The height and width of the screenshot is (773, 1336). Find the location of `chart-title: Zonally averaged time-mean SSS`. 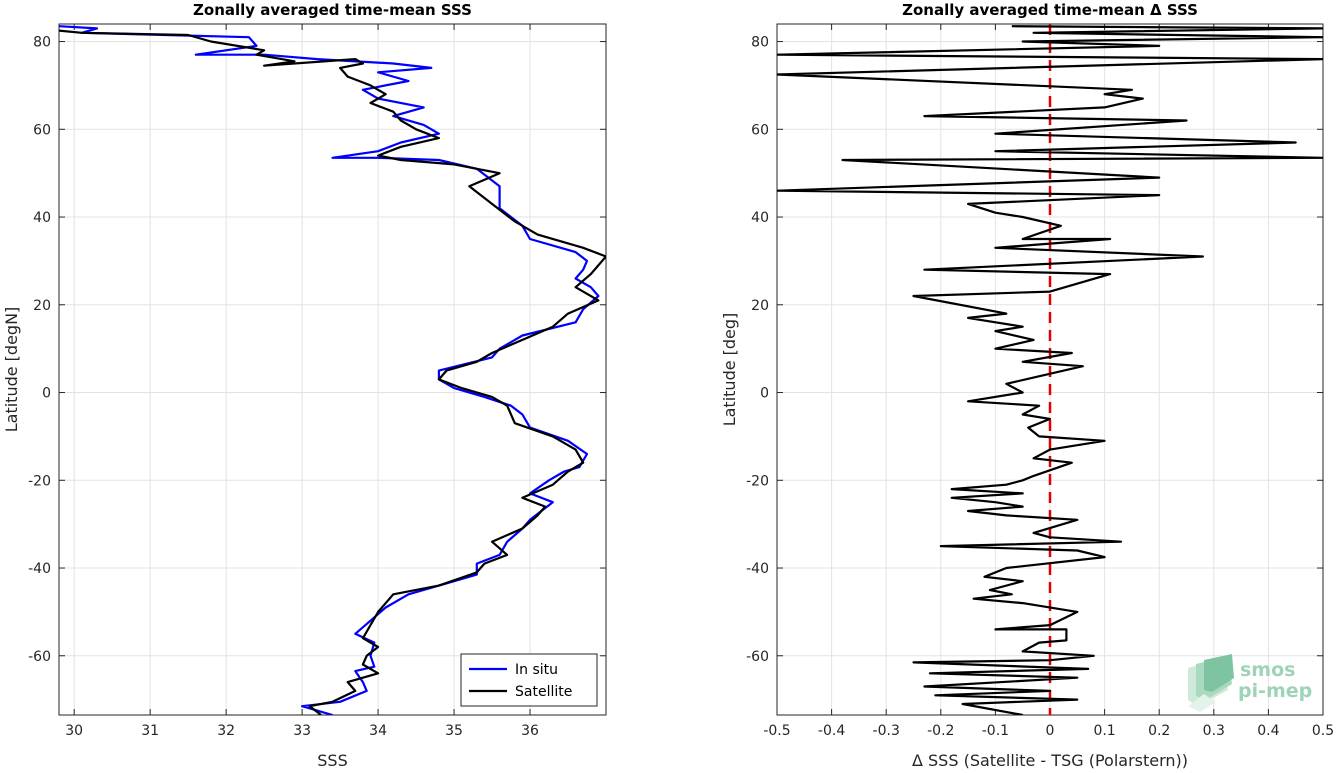

chart-title: Zonally averaged time-mean SSS is located at coordinates (332, 10).